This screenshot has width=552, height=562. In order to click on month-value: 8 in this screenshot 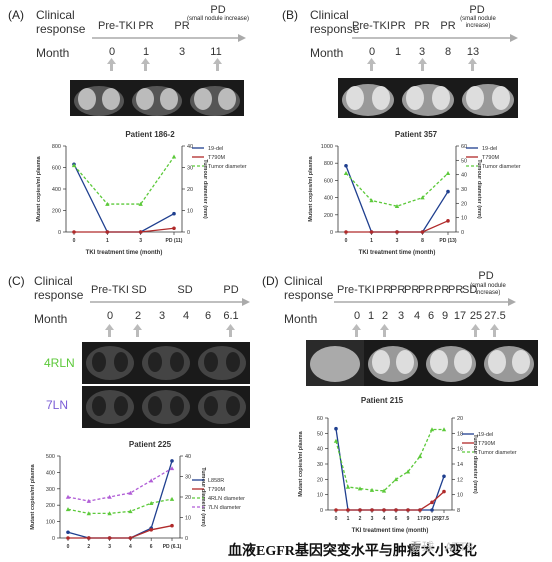, I will do `click(448, 52)`.